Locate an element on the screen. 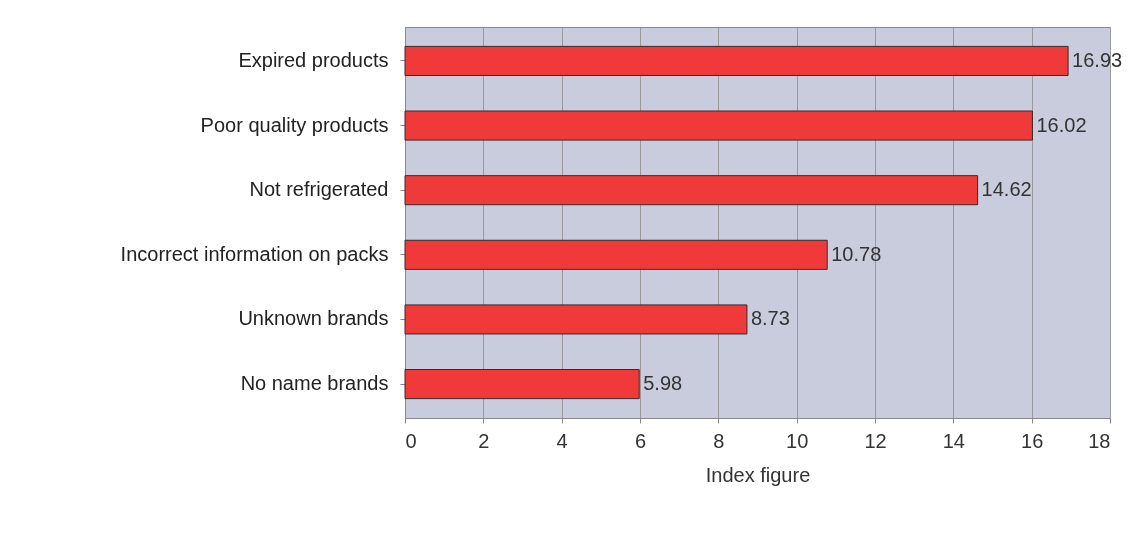  y-tick-label: Incorrect information on packs is located at coordinates (254, 253).